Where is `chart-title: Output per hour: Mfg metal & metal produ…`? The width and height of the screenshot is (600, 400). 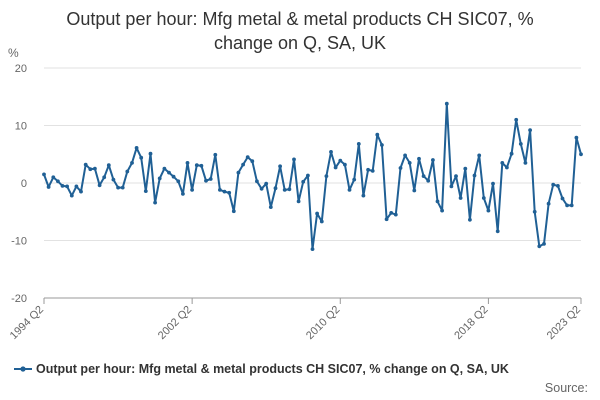 chart-title: Output per hour: Mfg metal & metal produ… is located at coordinates (300, 31).